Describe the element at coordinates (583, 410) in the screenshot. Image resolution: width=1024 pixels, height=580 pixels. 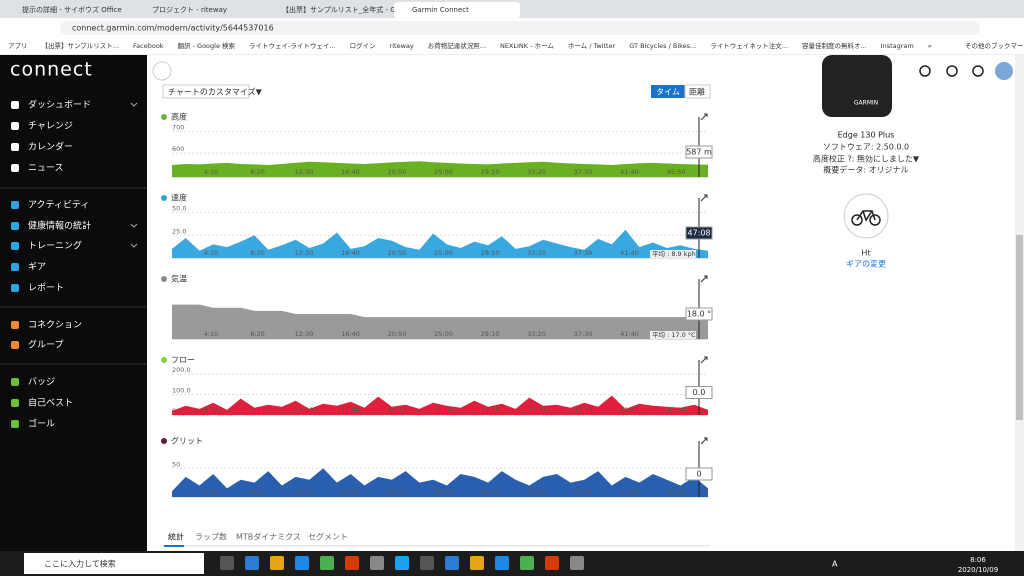
I see `x-tick-label: 37:30` at that location.